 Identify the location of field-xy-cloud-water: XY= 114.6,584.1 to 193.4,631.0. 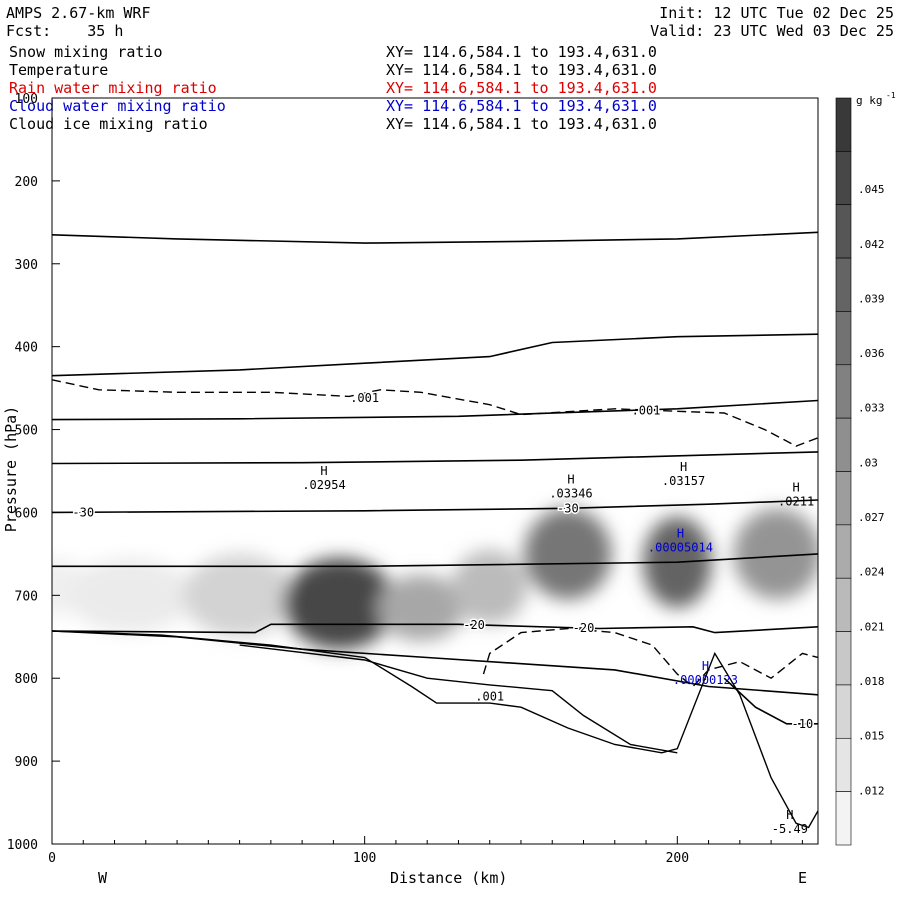
(521, 106).